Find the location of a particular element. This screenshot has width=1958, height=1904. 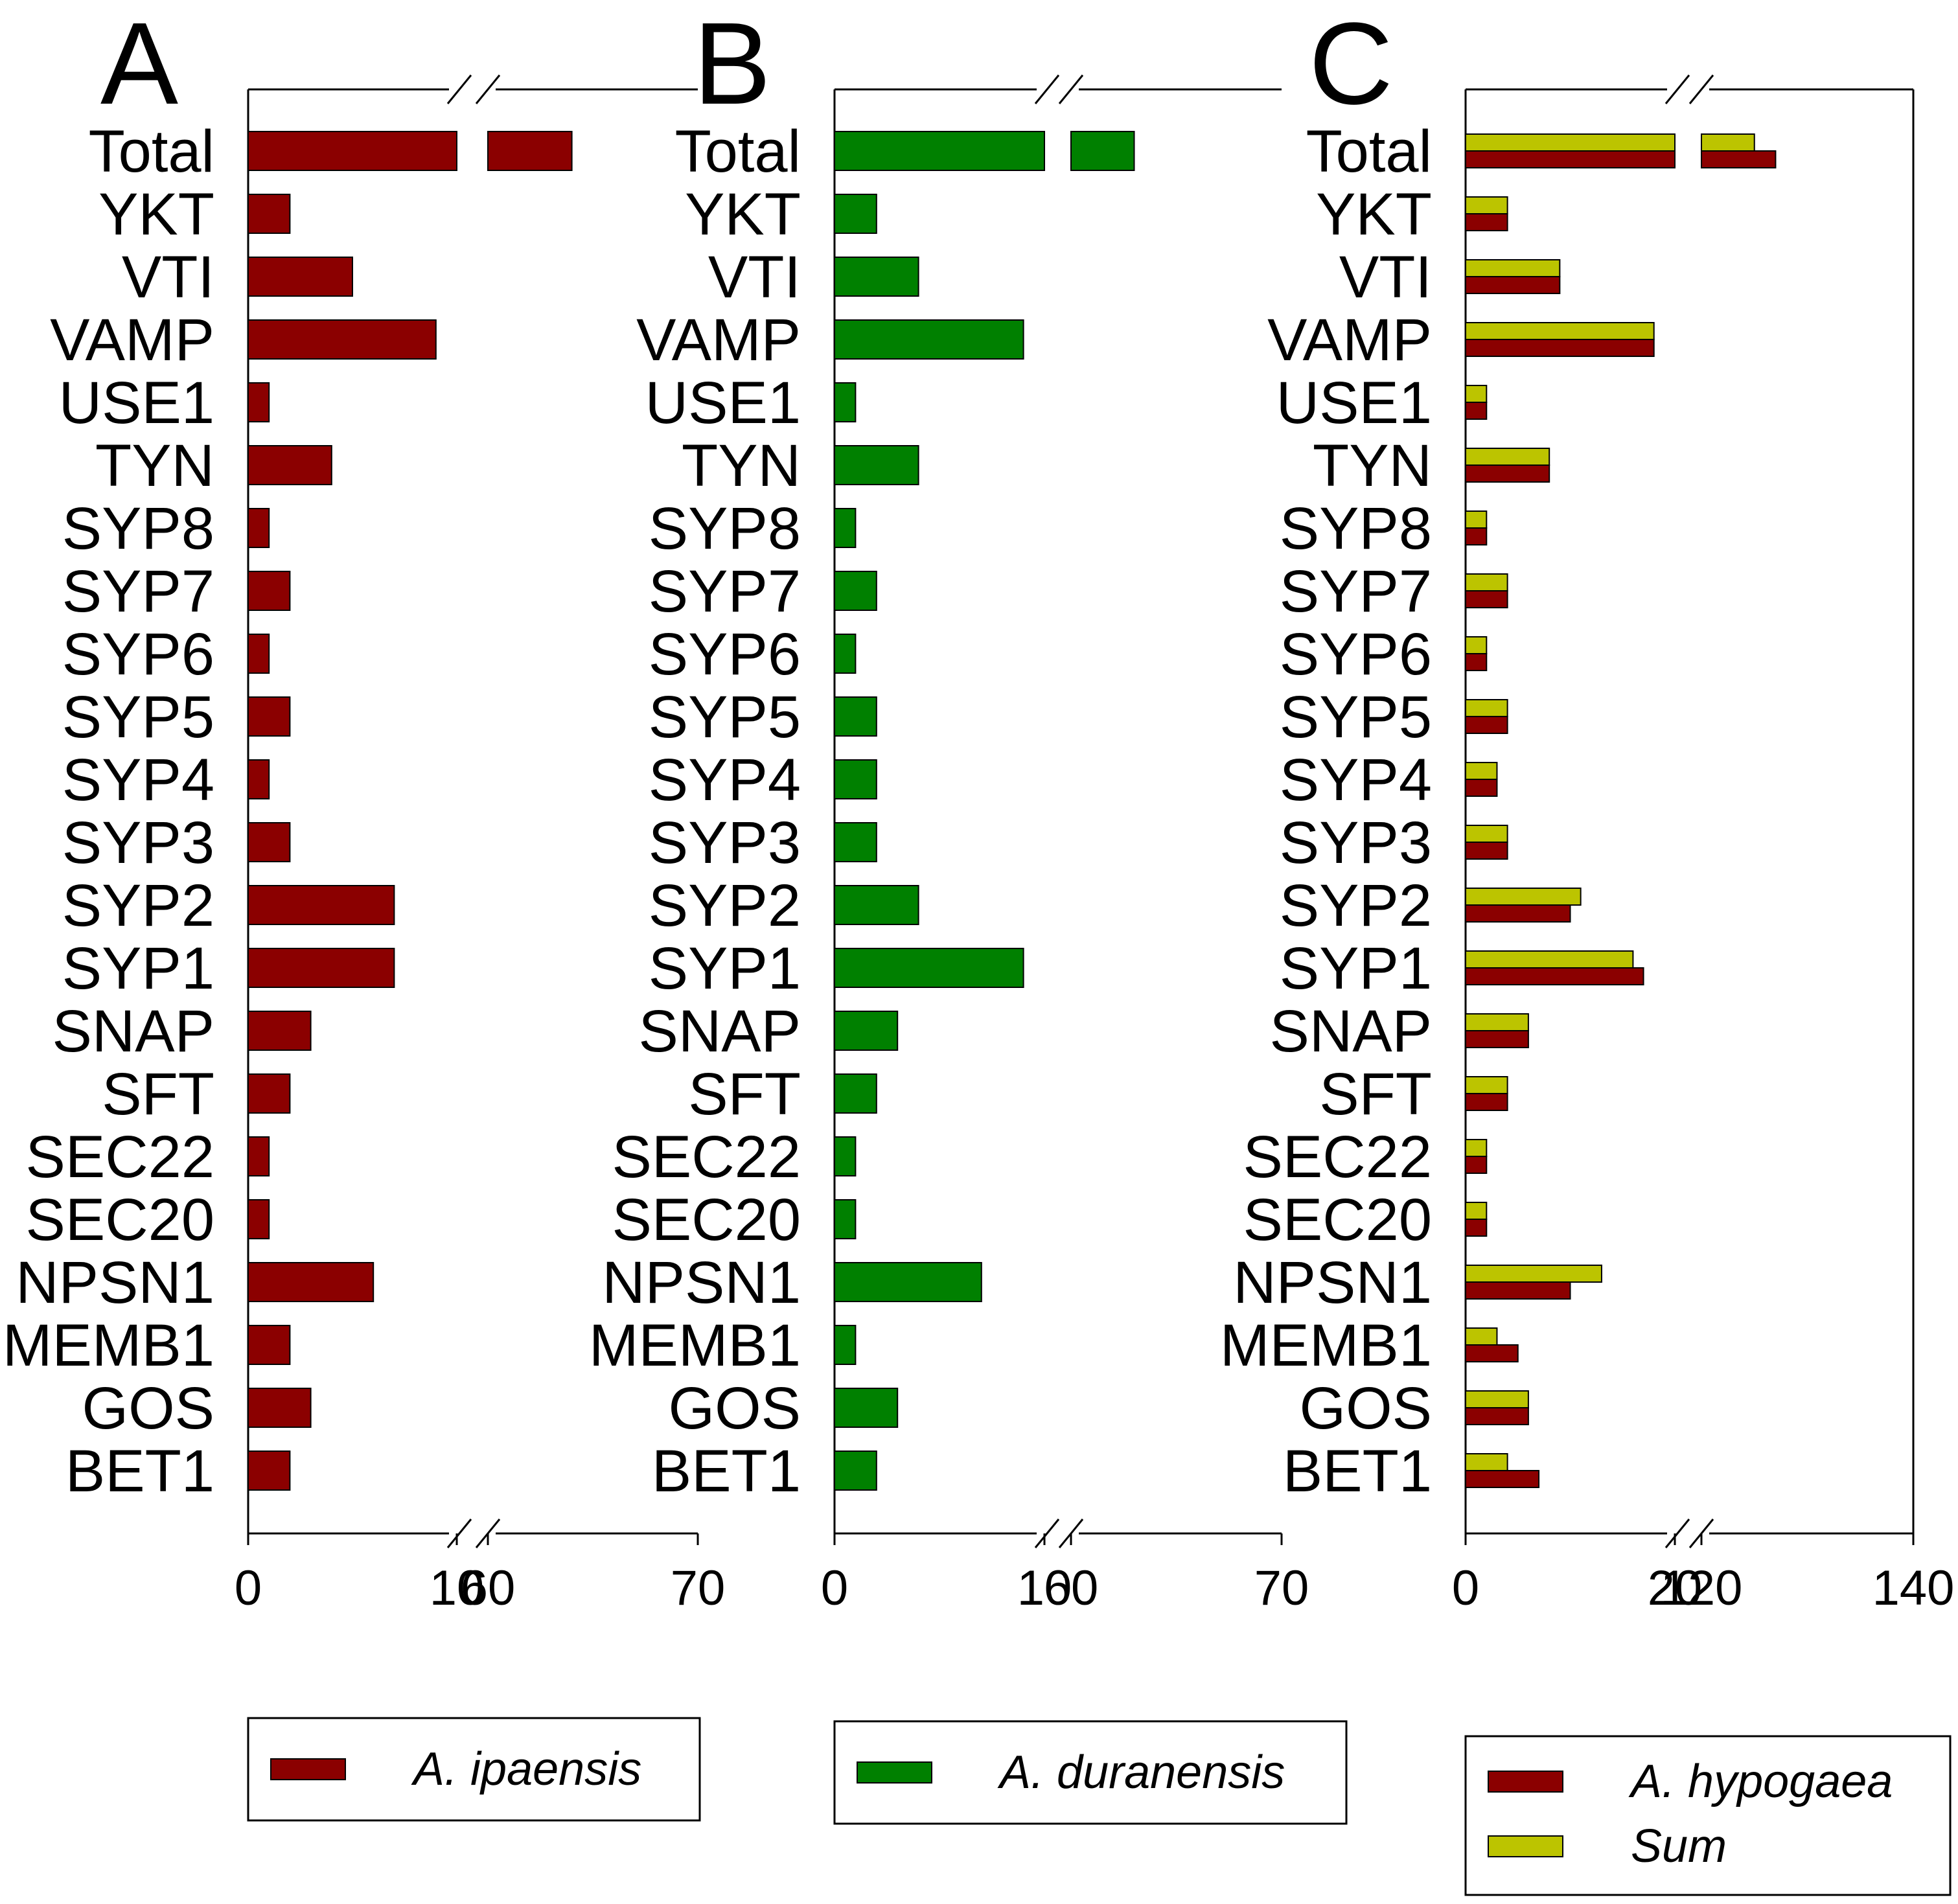

category-label: SNAP is located at coordinates (1350, 1031).